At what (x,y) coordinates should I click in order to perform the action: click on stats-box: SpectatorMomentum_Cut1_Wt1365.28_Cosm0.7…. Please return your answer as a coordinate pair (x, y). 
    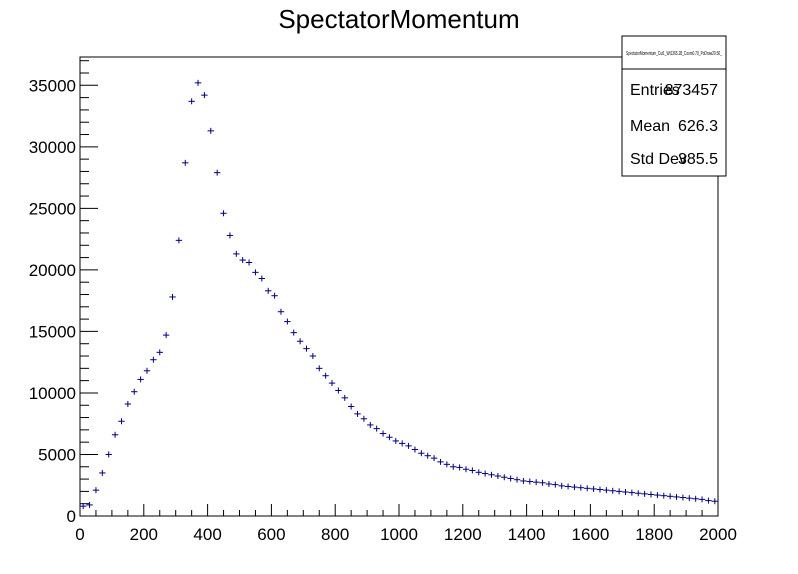
    Looking at the image, I should click on (674, 106).